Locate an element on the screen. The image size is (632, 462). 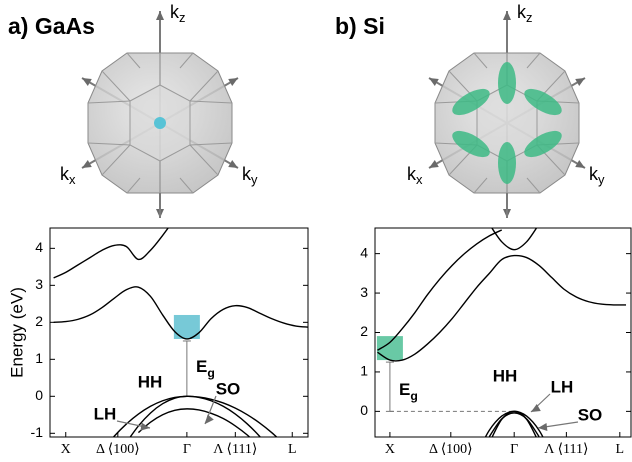
y-axis-label: Energy (eV) is located at coordinates (16, 332).